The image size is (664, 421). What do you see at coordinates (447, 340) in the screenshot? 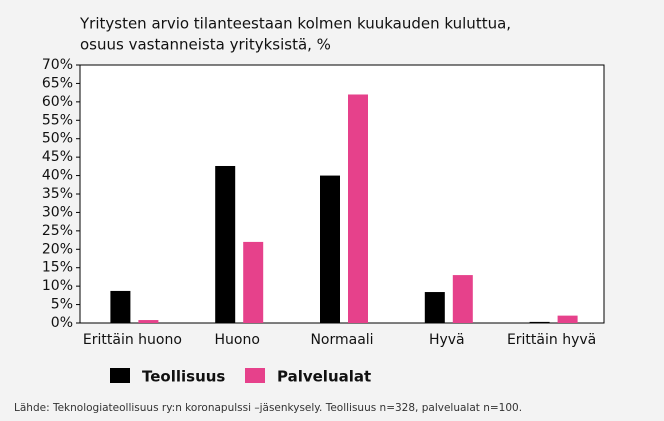
I see `x-tick-label: Hyvä` at bounding box center [447, 340].